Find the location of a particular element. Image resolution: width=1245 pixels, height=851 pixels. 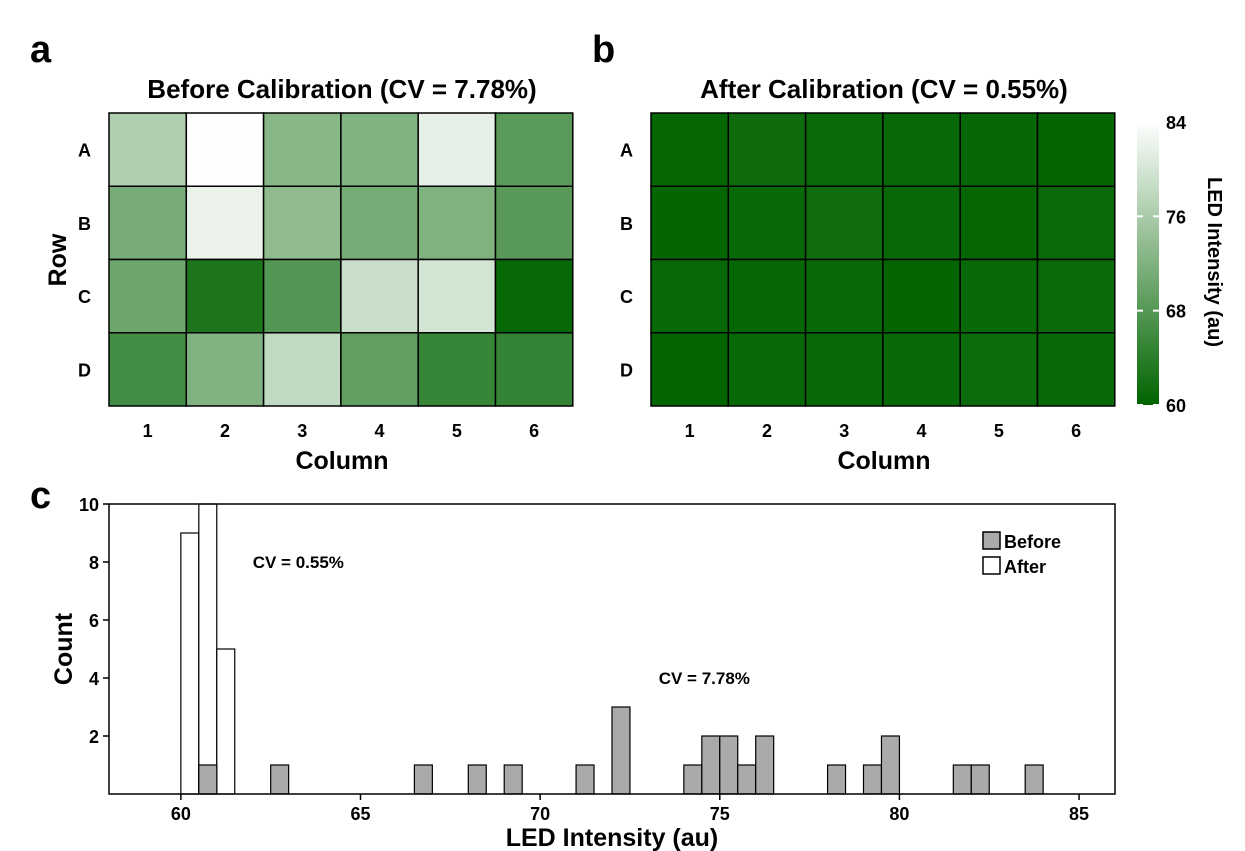

row-label: D is located at coordinates (84, 370).